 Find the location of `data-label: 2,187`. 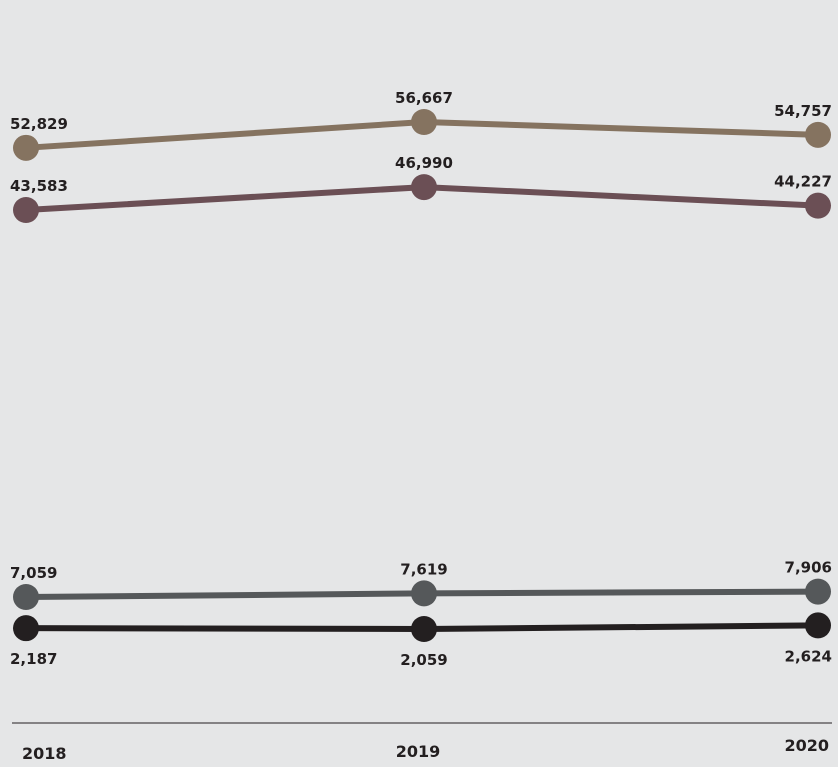

data-label: 2,187 is located at coordinates (33, 659).